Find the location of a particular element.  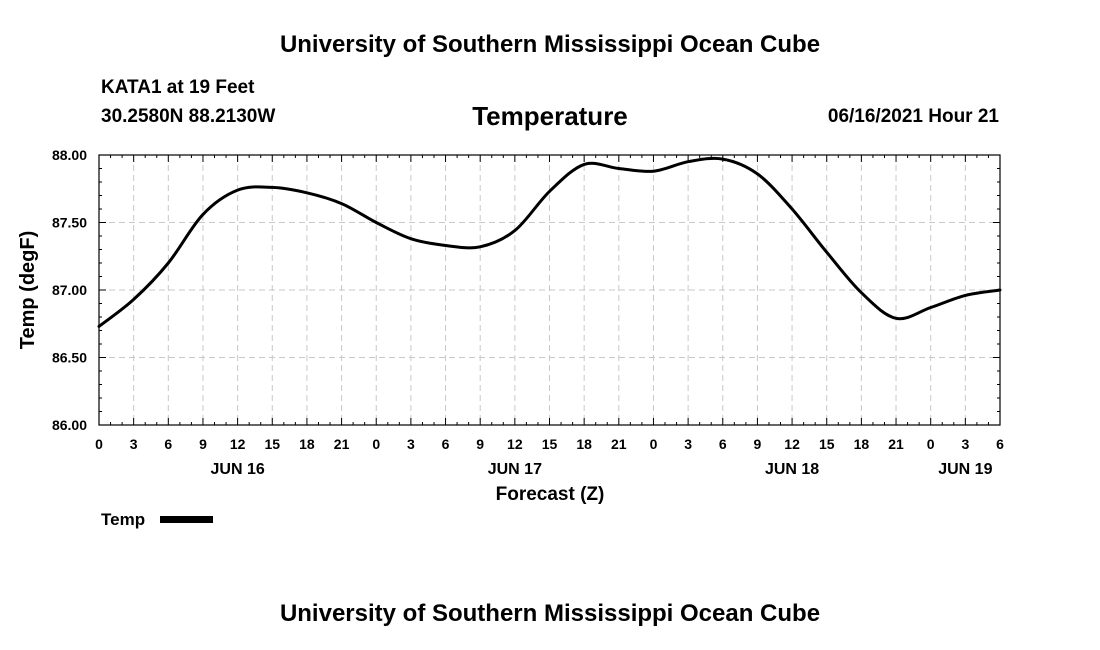

y-tick-labels: 86.00 86.50 87.00 87.50 88.00 is located at coordinates (69, 290).